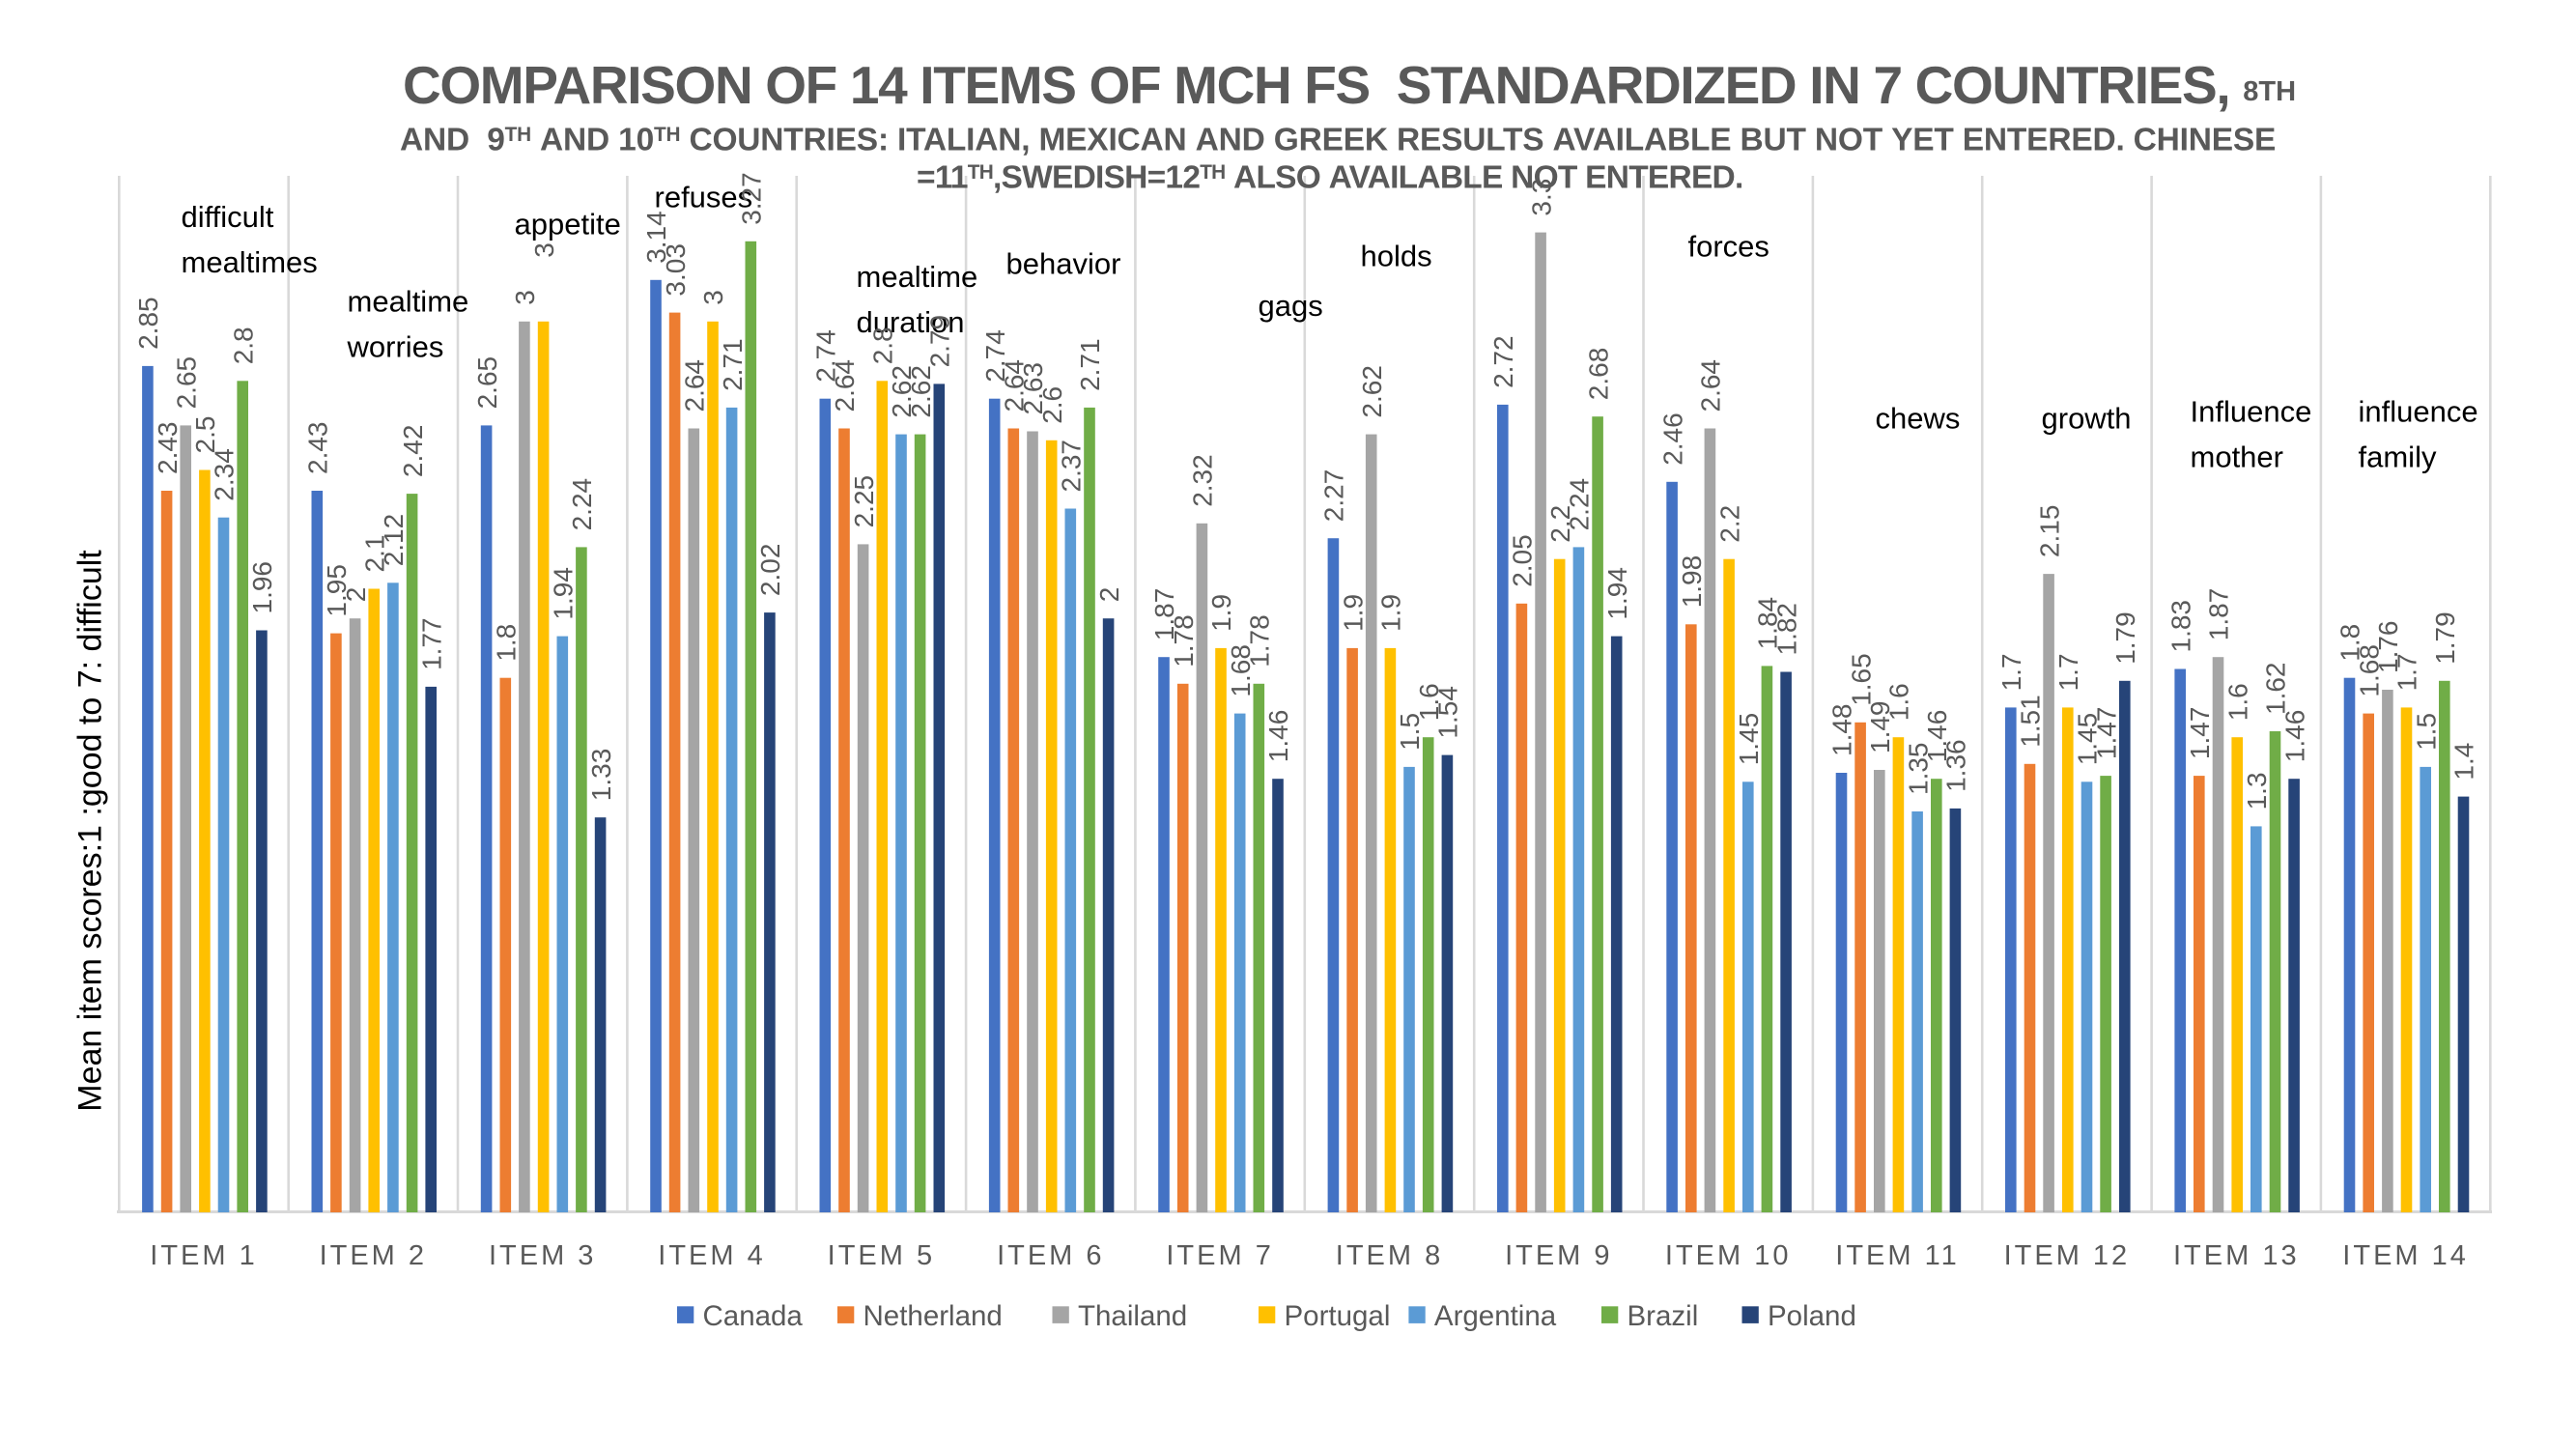 The width and height of the screenshot is (2576, 1449). What do you see at coordinates (2405, 1255) in the screenshot?
I see `svg-text: ITEM 14` at bounding box center [2405, 1255].